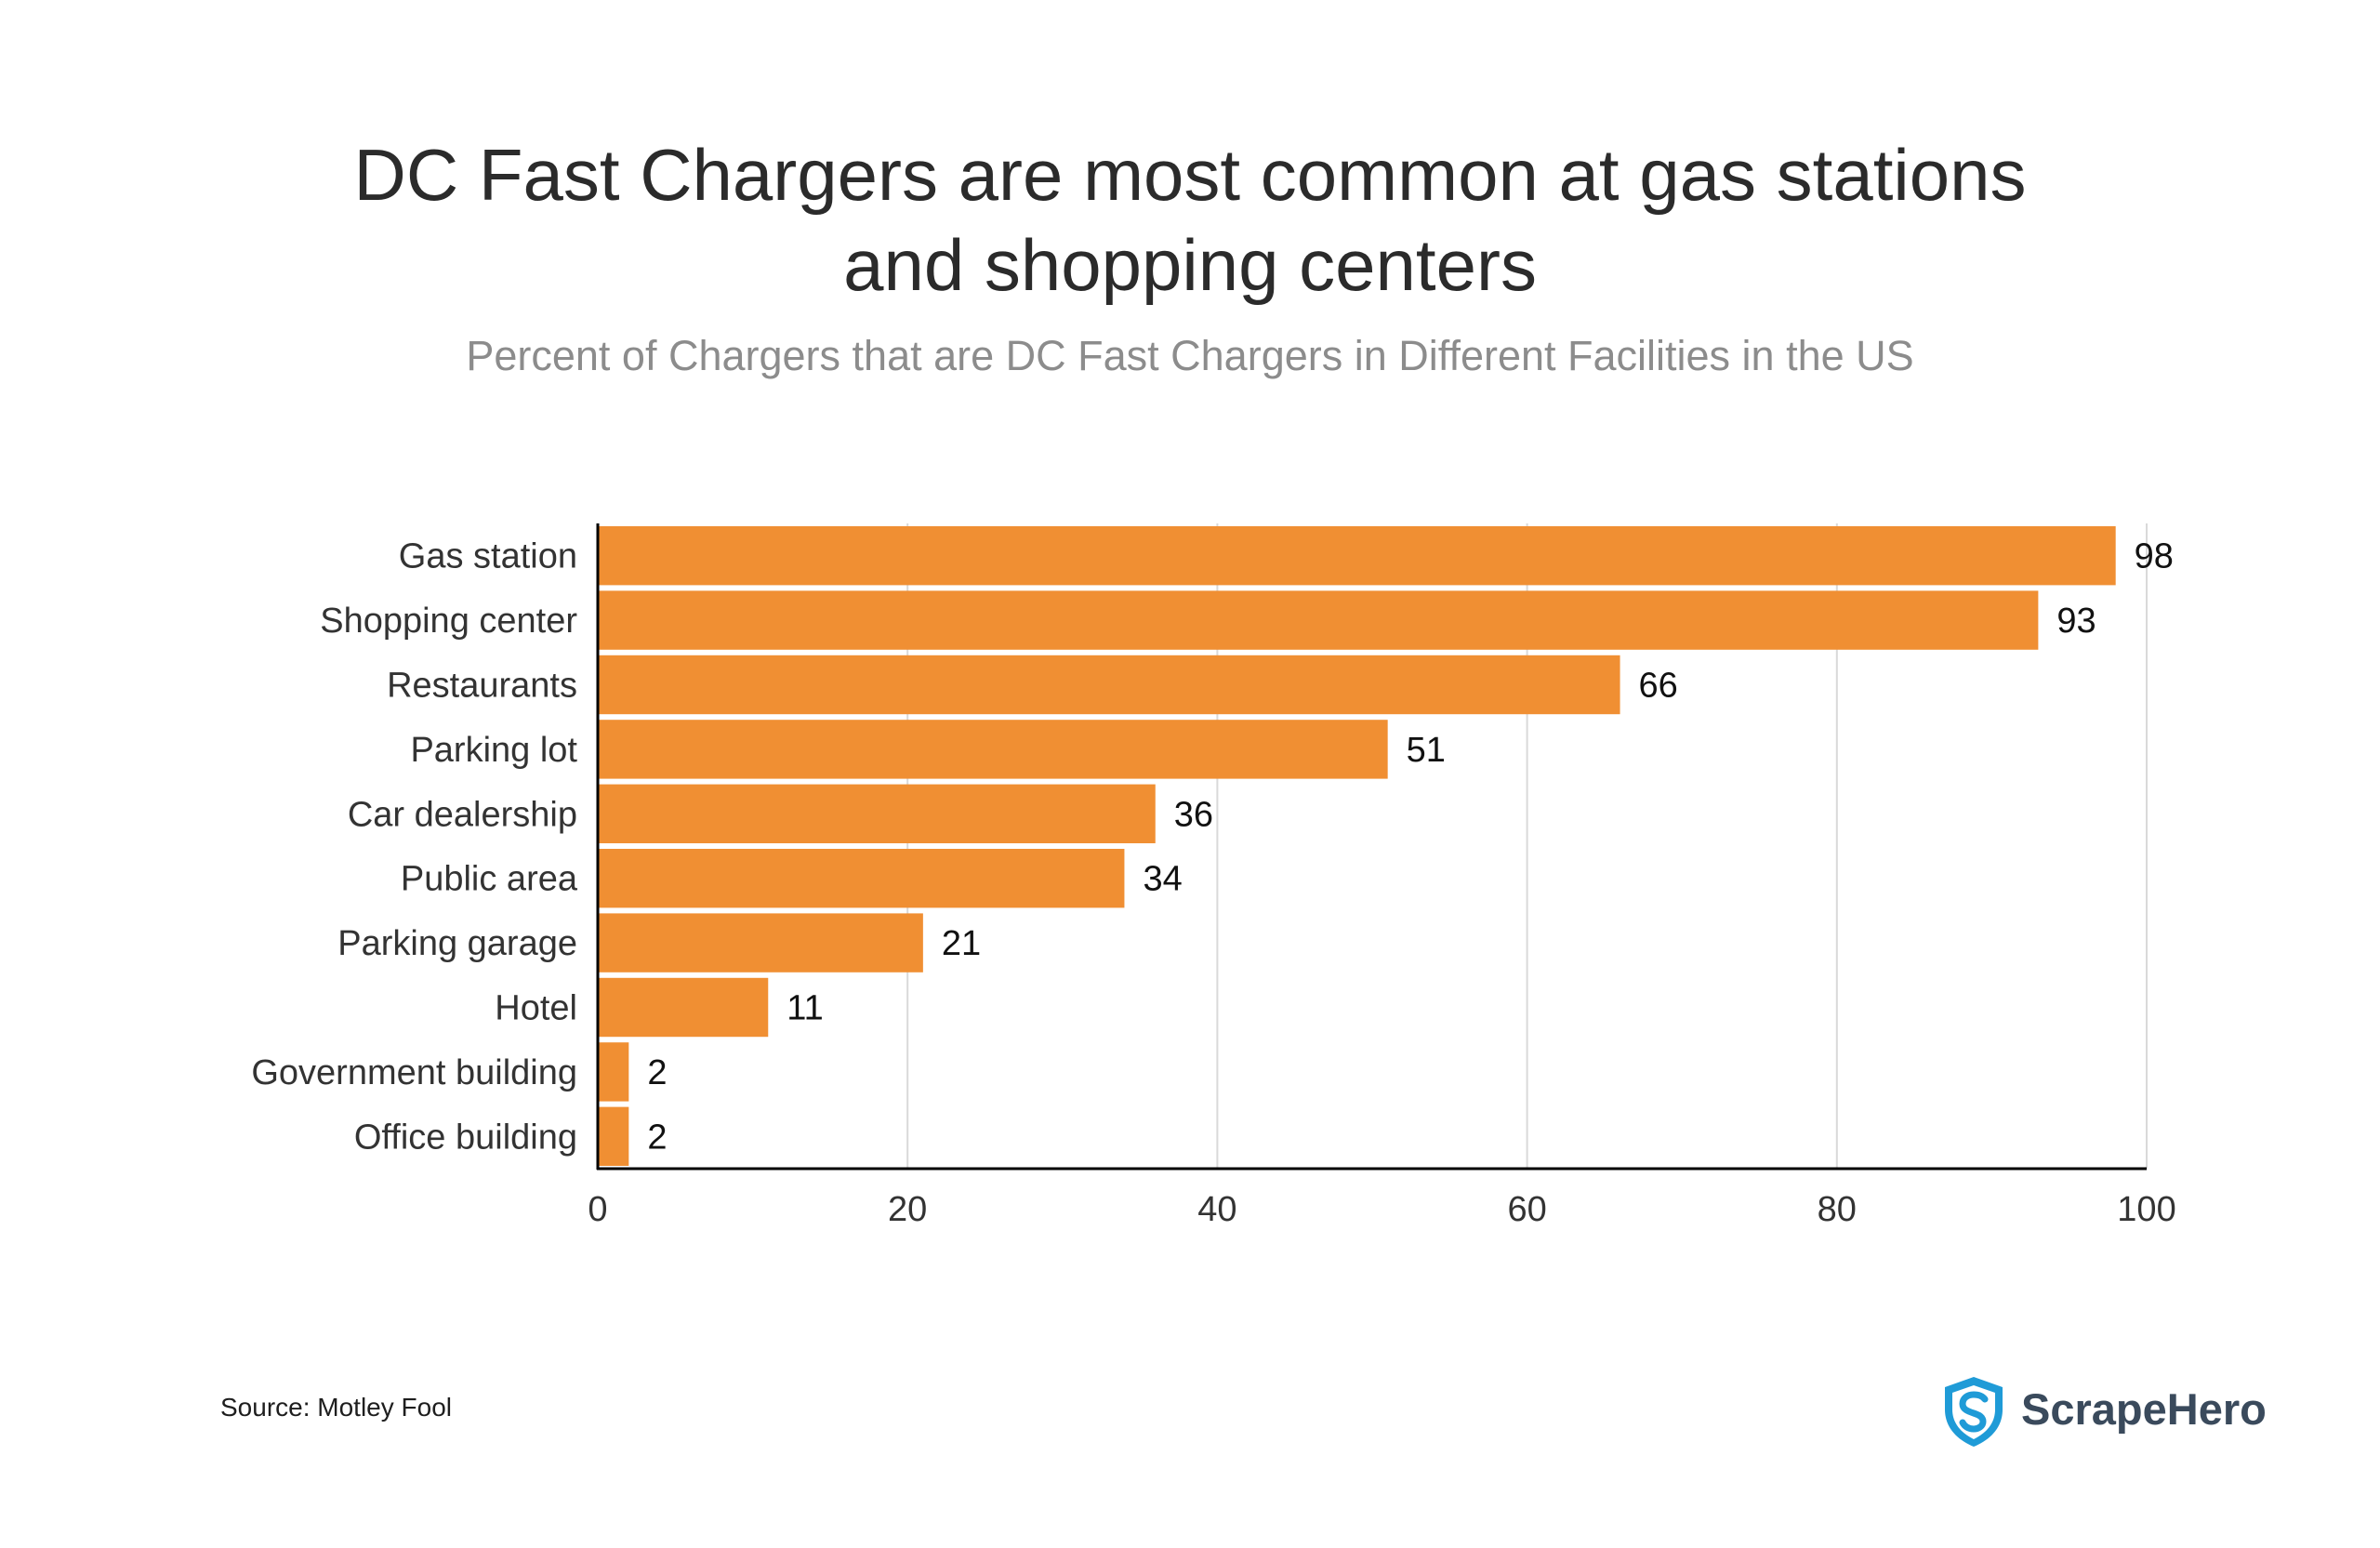 Image resolution: width=2380 pixels, height=1548 pixels. What do you see at coordinates (1162, 879) in the screenshot?
I see `value-label: 34` at bounding box center [1162, 879].